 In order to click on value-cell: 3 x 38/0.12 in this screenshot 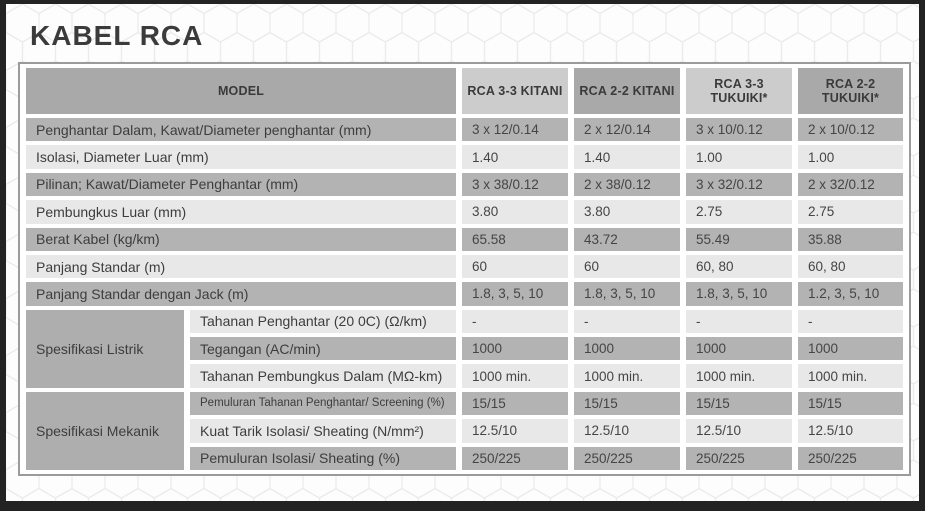, I will do `click(515, 184)`.